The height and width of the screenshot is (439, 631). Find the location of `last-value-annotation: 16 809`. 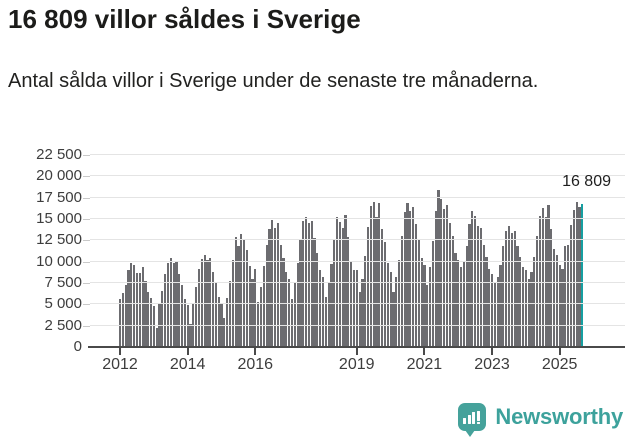

last-value-annotation: 16 809 is located at coordinates (586, 181).